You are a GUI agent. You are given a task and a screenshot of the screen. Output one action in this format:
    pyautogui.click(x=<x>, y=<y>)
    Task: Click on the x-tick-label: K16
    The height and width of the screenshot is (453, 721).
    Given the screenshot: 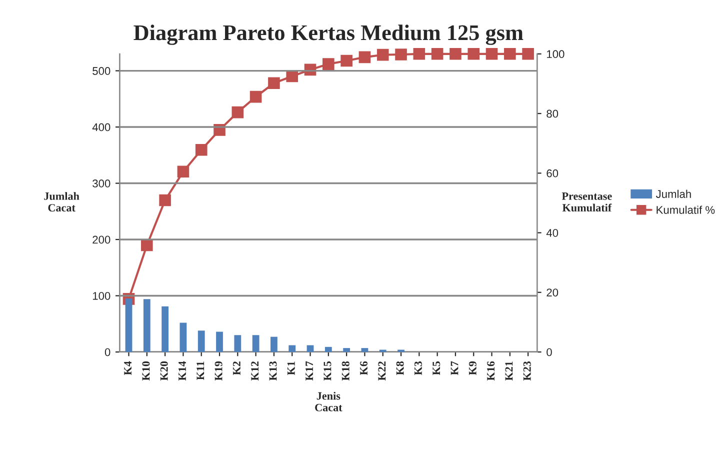 What is the action you would take?
    pyautogui.click(x=491, y=371)
    